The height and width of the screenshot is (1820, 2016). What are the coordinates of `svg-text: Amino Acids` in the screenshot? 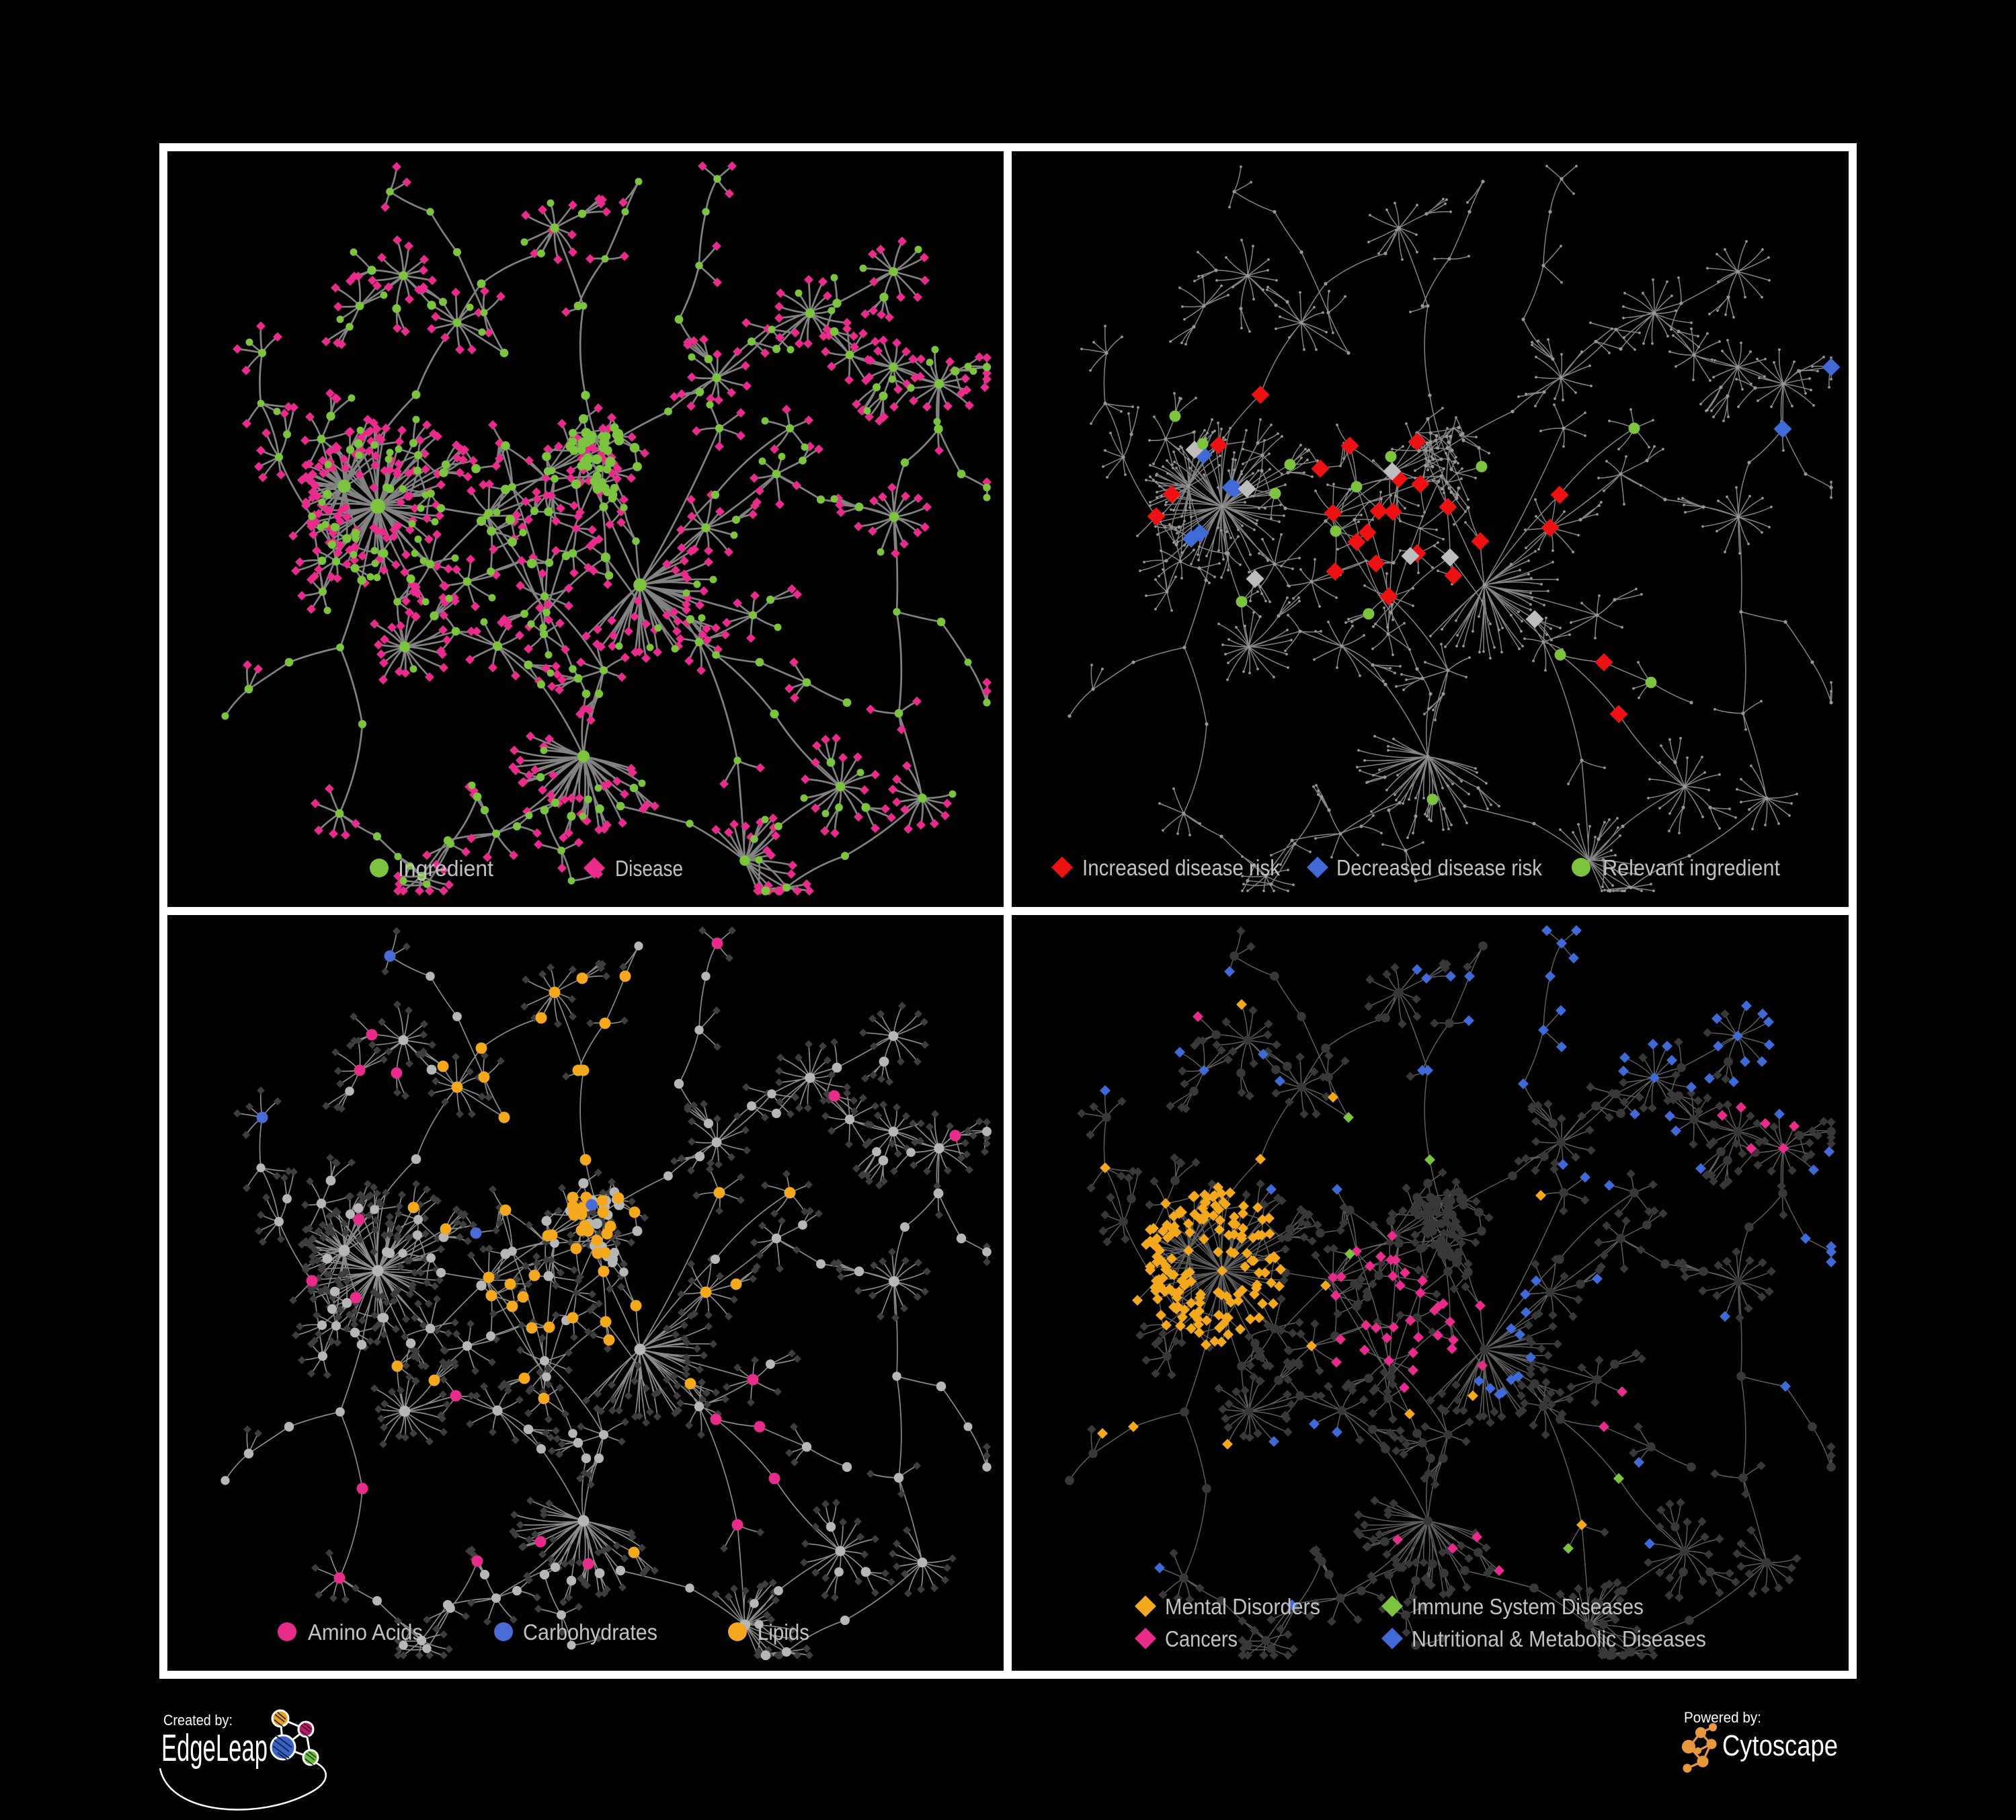 It's located at (365, 1632).